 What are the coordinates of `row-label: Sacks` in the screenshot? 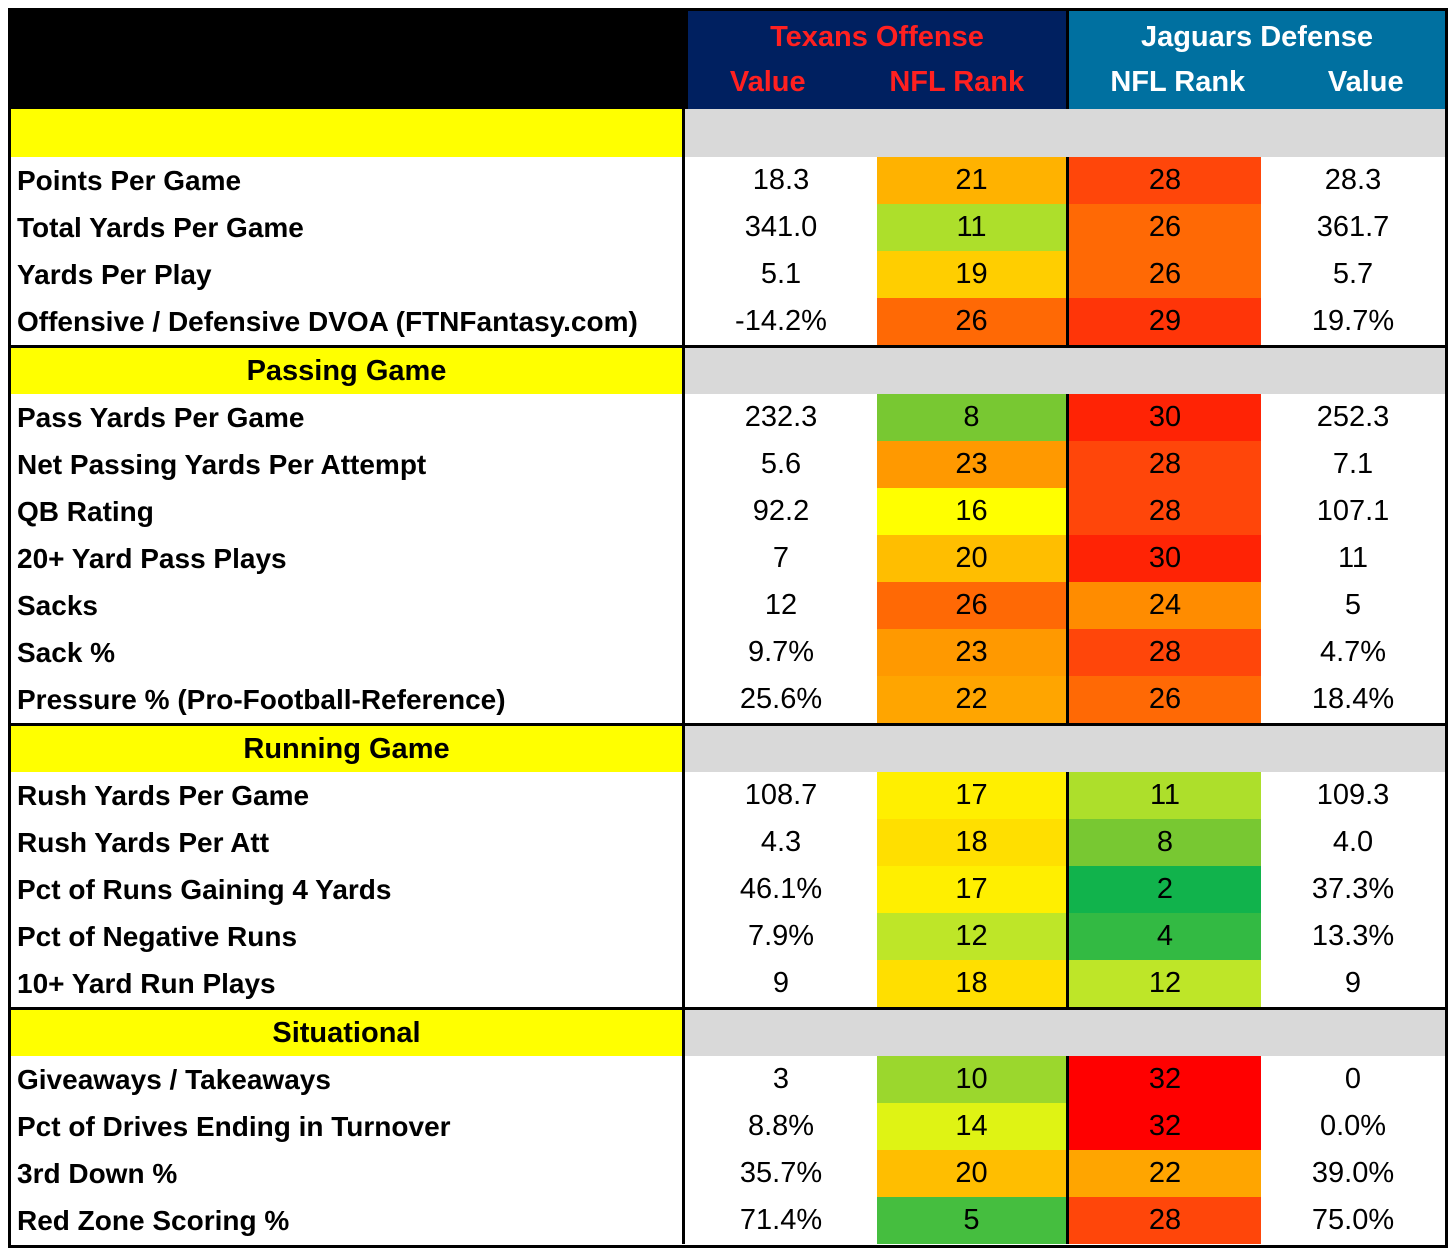 It's located at (348, 605).